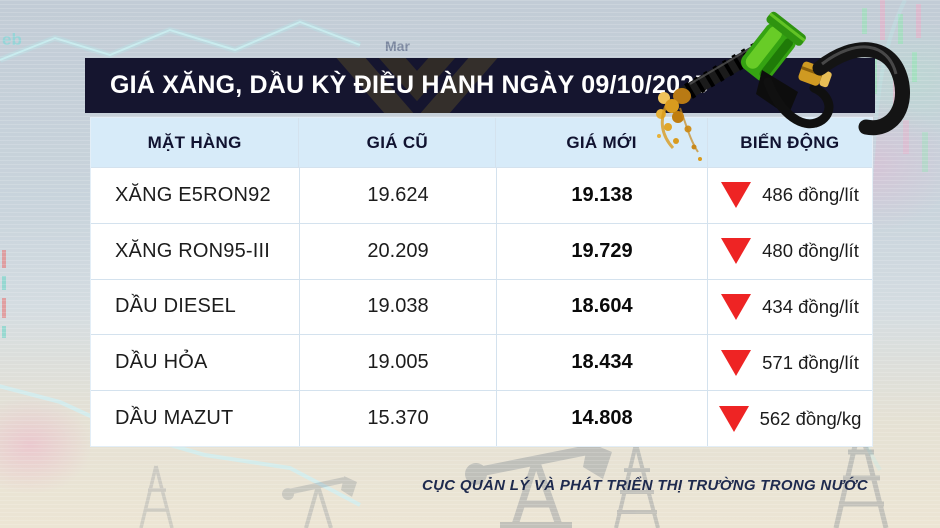 The width and height of the screenshot is (940, 528). I want to click on change-value: 480 đồng/lít, so click(810, 251).